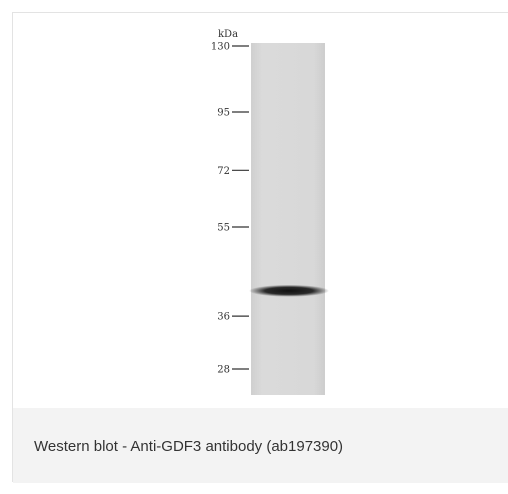 The width and height of the screenshot is (508, 494). What do you see at coordinates (289, 290) in the screenshot?
I see `protein-band` at bounding box center [289, 290].